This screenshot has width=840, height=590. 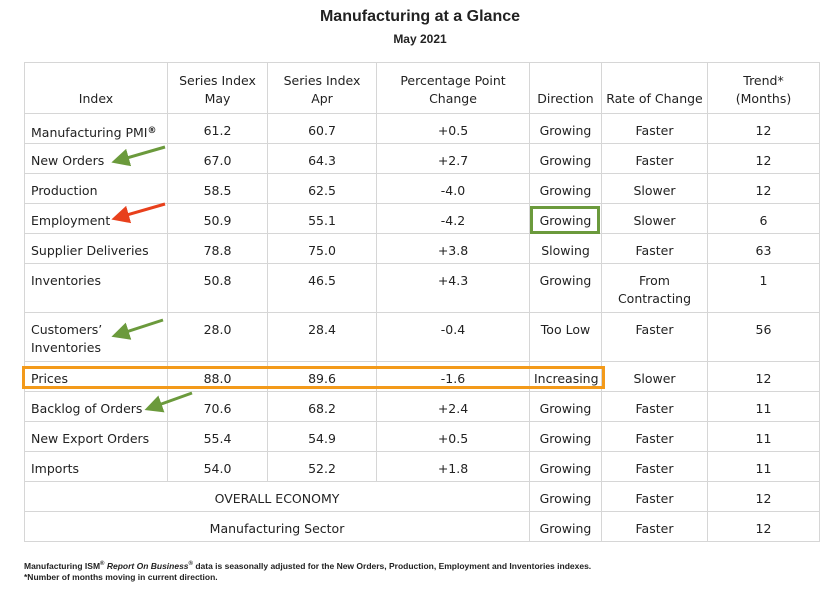 What do you see at coordinates (277, 526) in the screenshot?
I see `summary-label: Manufacturing Sector` at bounding box center [277, 526].